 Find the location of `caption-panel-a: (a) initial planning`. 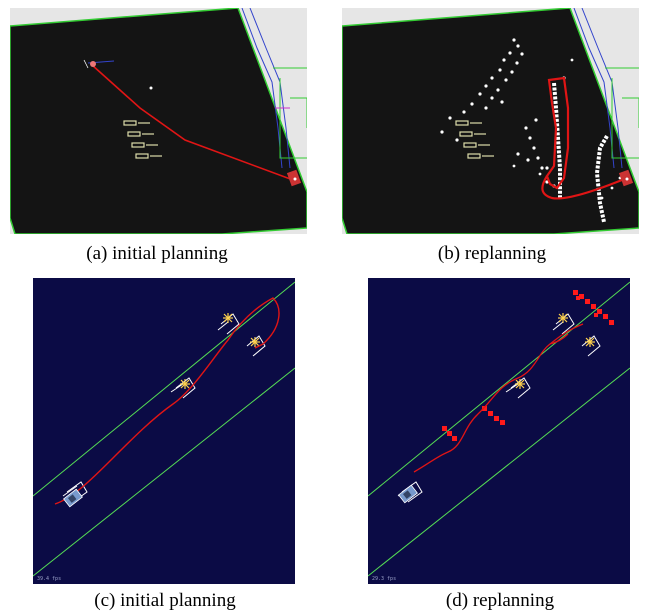

caption-panel-a: (a) initial planning is located at coordinates (157, 253).